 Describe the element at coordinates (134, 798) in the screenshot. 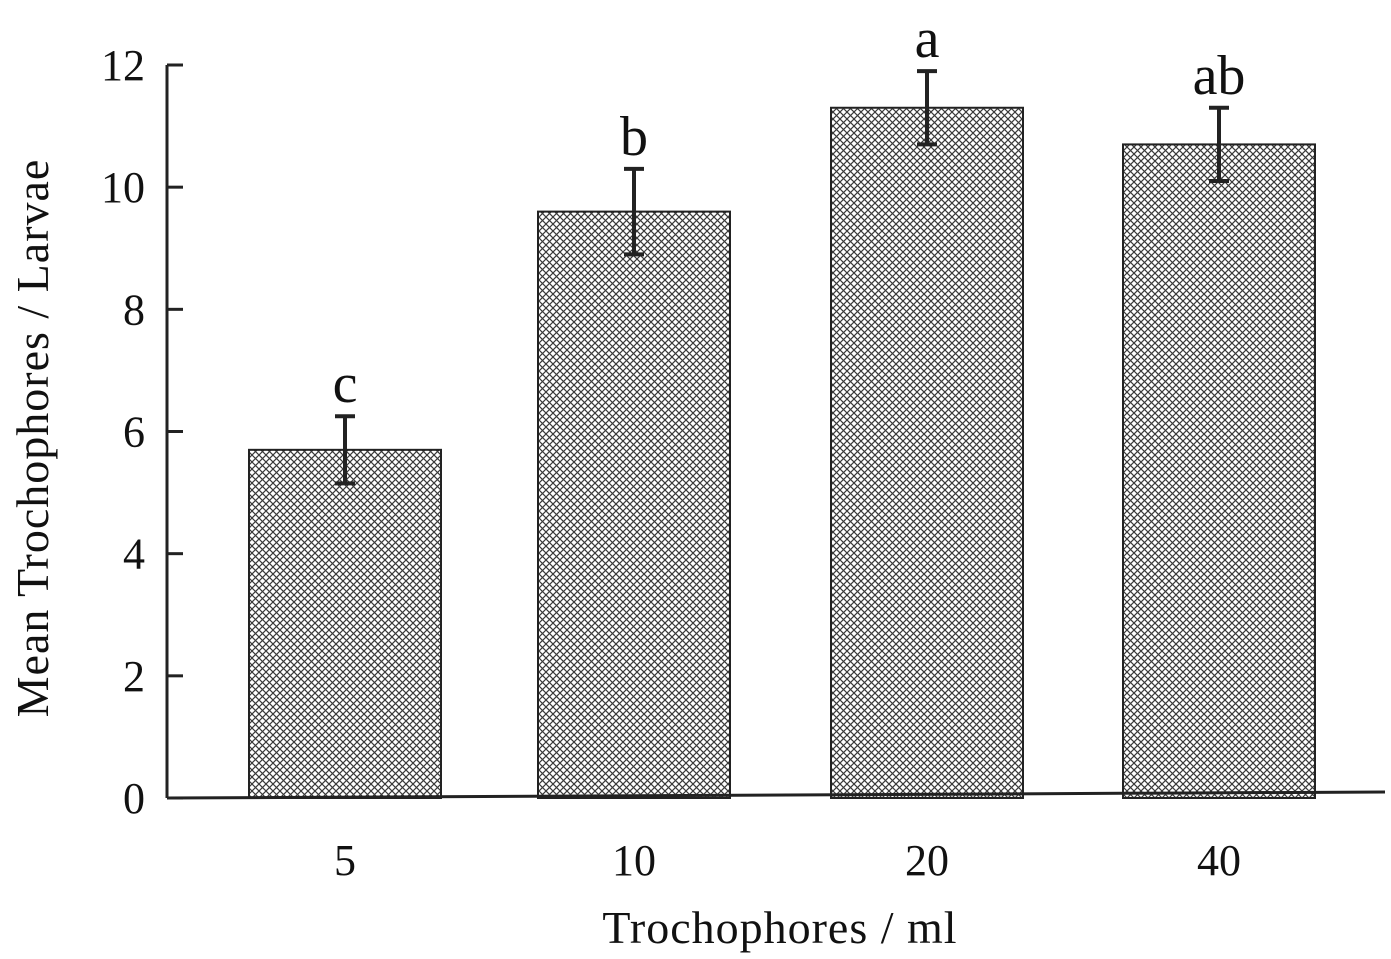

I see `y-tick-label: 0` at that location.